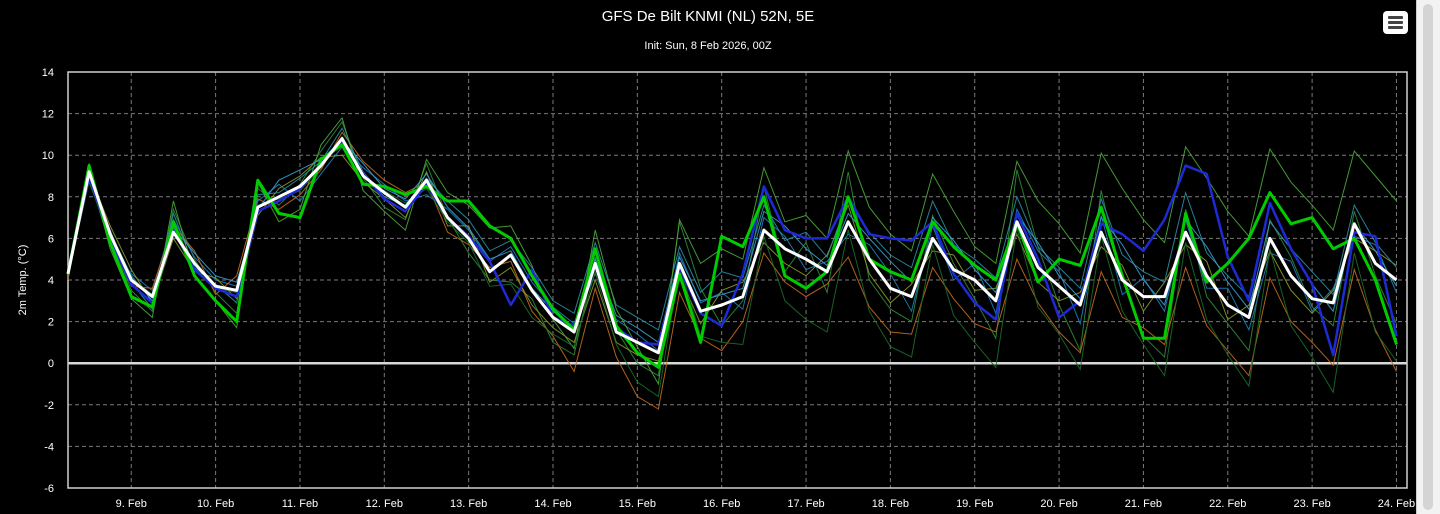 The image size is (1440, 514). What do you see at coordinates (890, 504) in the screenshot?
I see `x-tick-label: 18. Feb` at bounding box center [890, 504].